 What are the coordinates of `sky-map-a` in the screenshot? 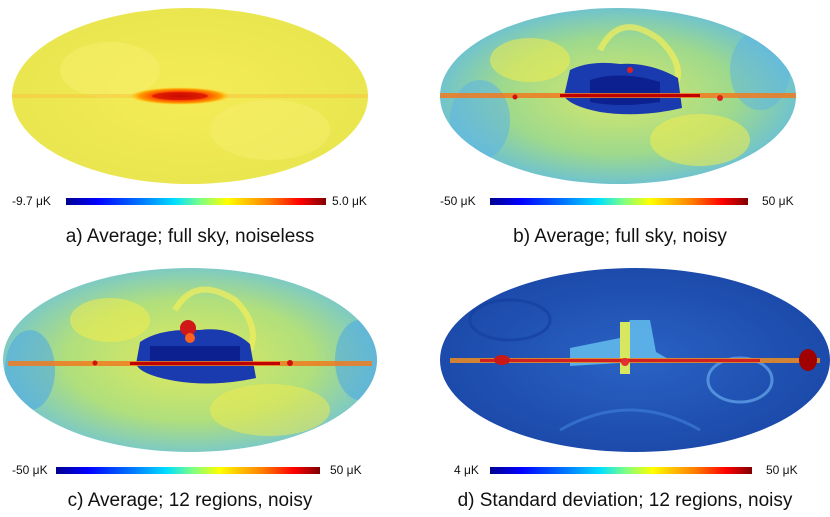 It's located at (190, 96).